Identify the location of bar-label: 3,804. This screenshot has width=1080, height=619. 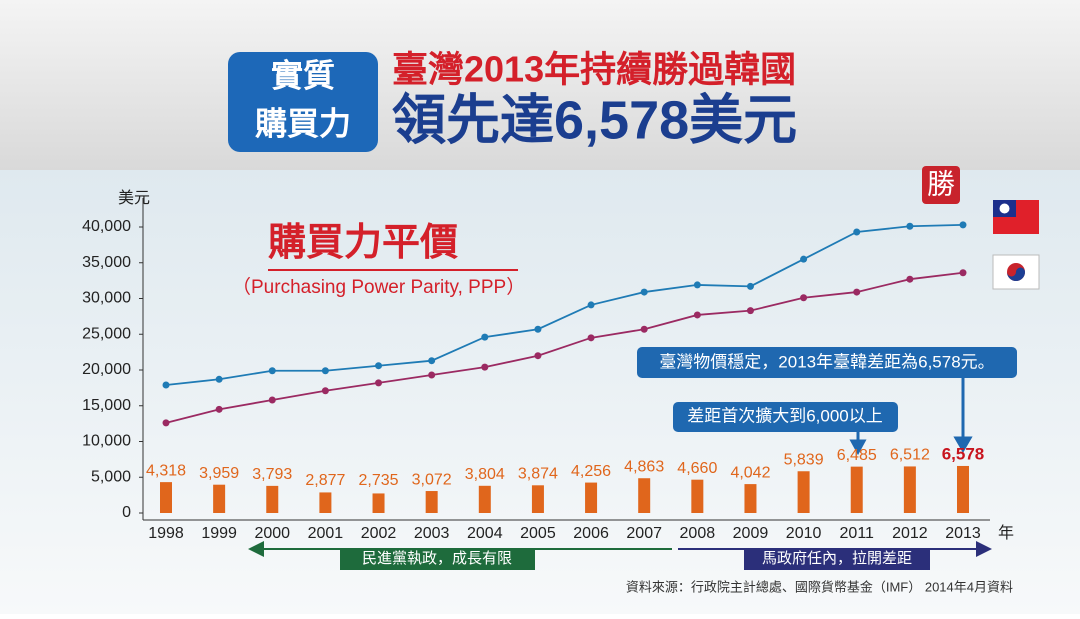
(485, 474).